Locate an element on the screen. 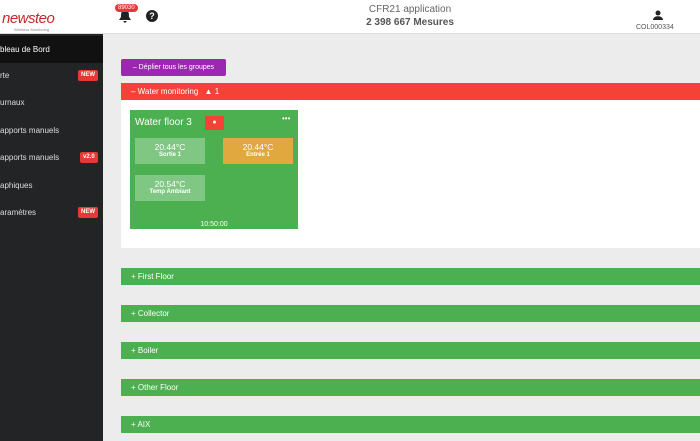 The width and height of the screenshot is (700, 441). menu-item: aramètres NEW is located at coordinates (51, 212).